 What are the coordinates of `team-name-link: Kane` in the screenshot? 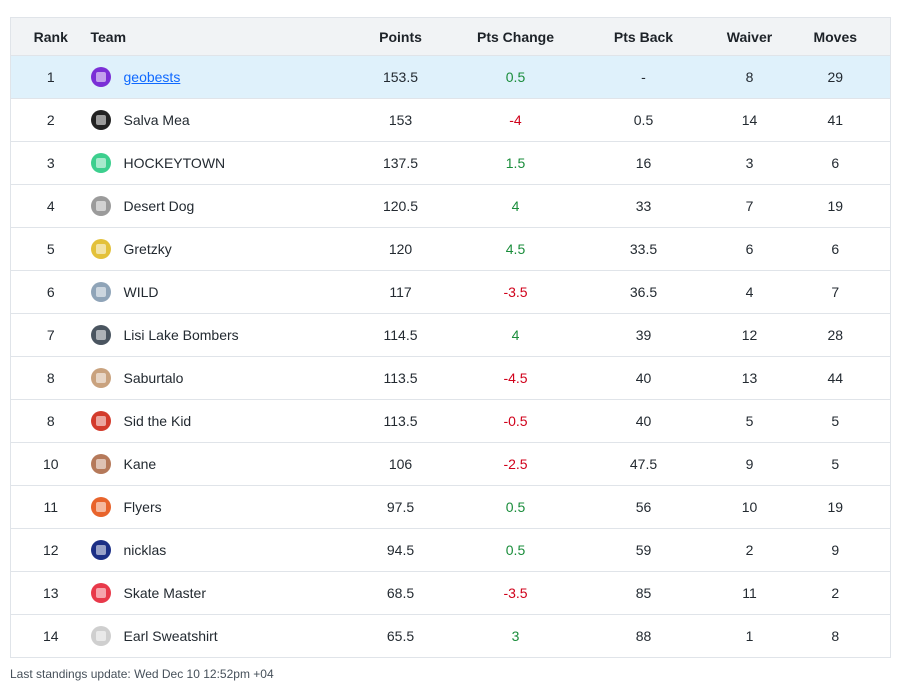 It's located at (140, 464).